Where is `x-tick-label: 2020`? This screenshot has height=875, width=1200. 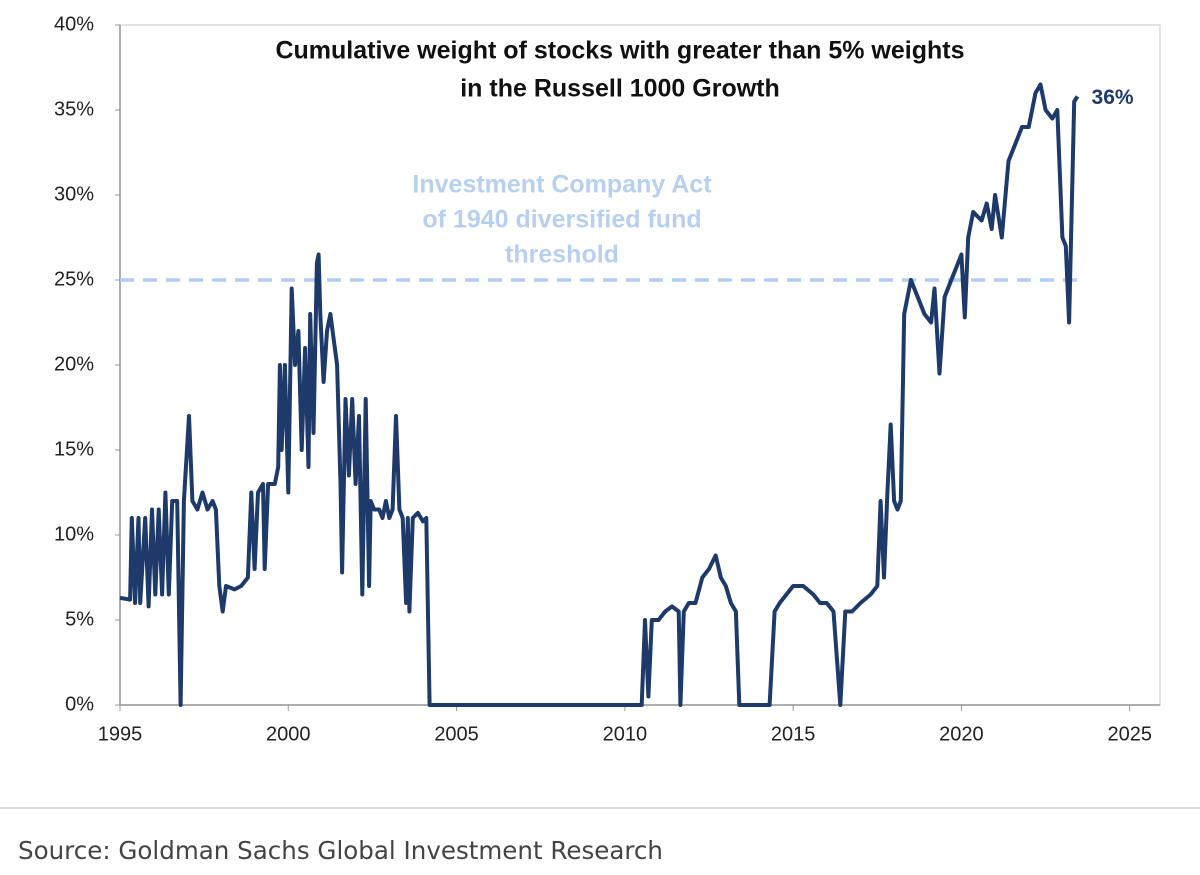 x-tick-label: 2020 is located at coordinates (961, 734).